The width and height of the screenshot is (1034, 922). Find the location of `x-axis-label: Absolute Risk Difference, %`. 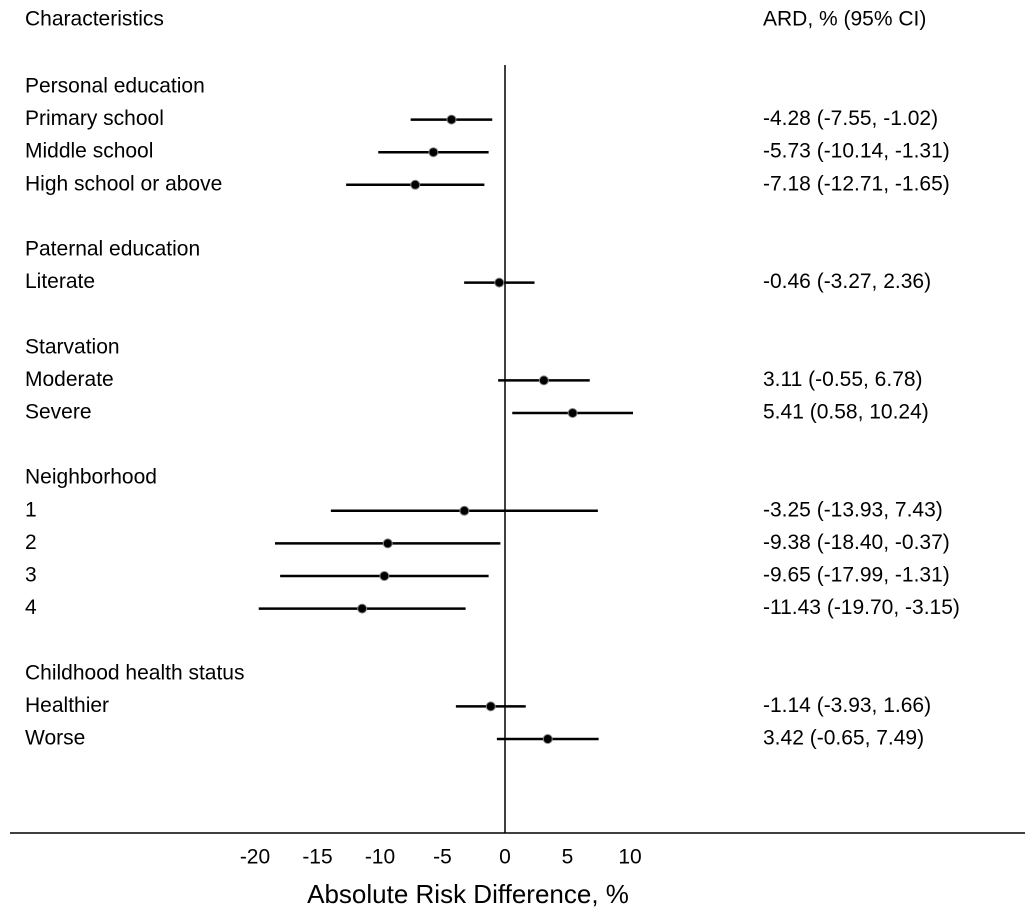

x-axis-label: Absolute Risk Difference, % is located at coordinates (468, 894).